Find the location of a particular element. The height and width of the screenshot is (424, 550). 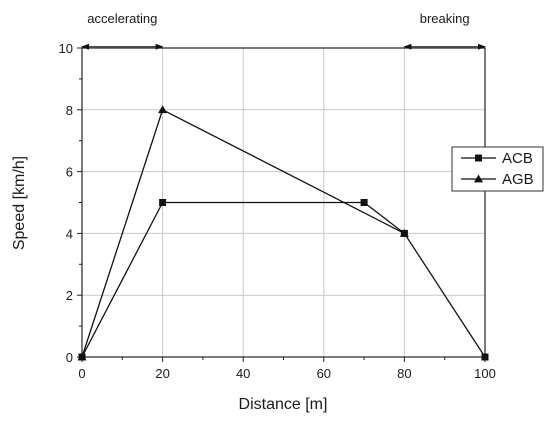

x-tick-label: 100 is located at coordinates (485, 373).